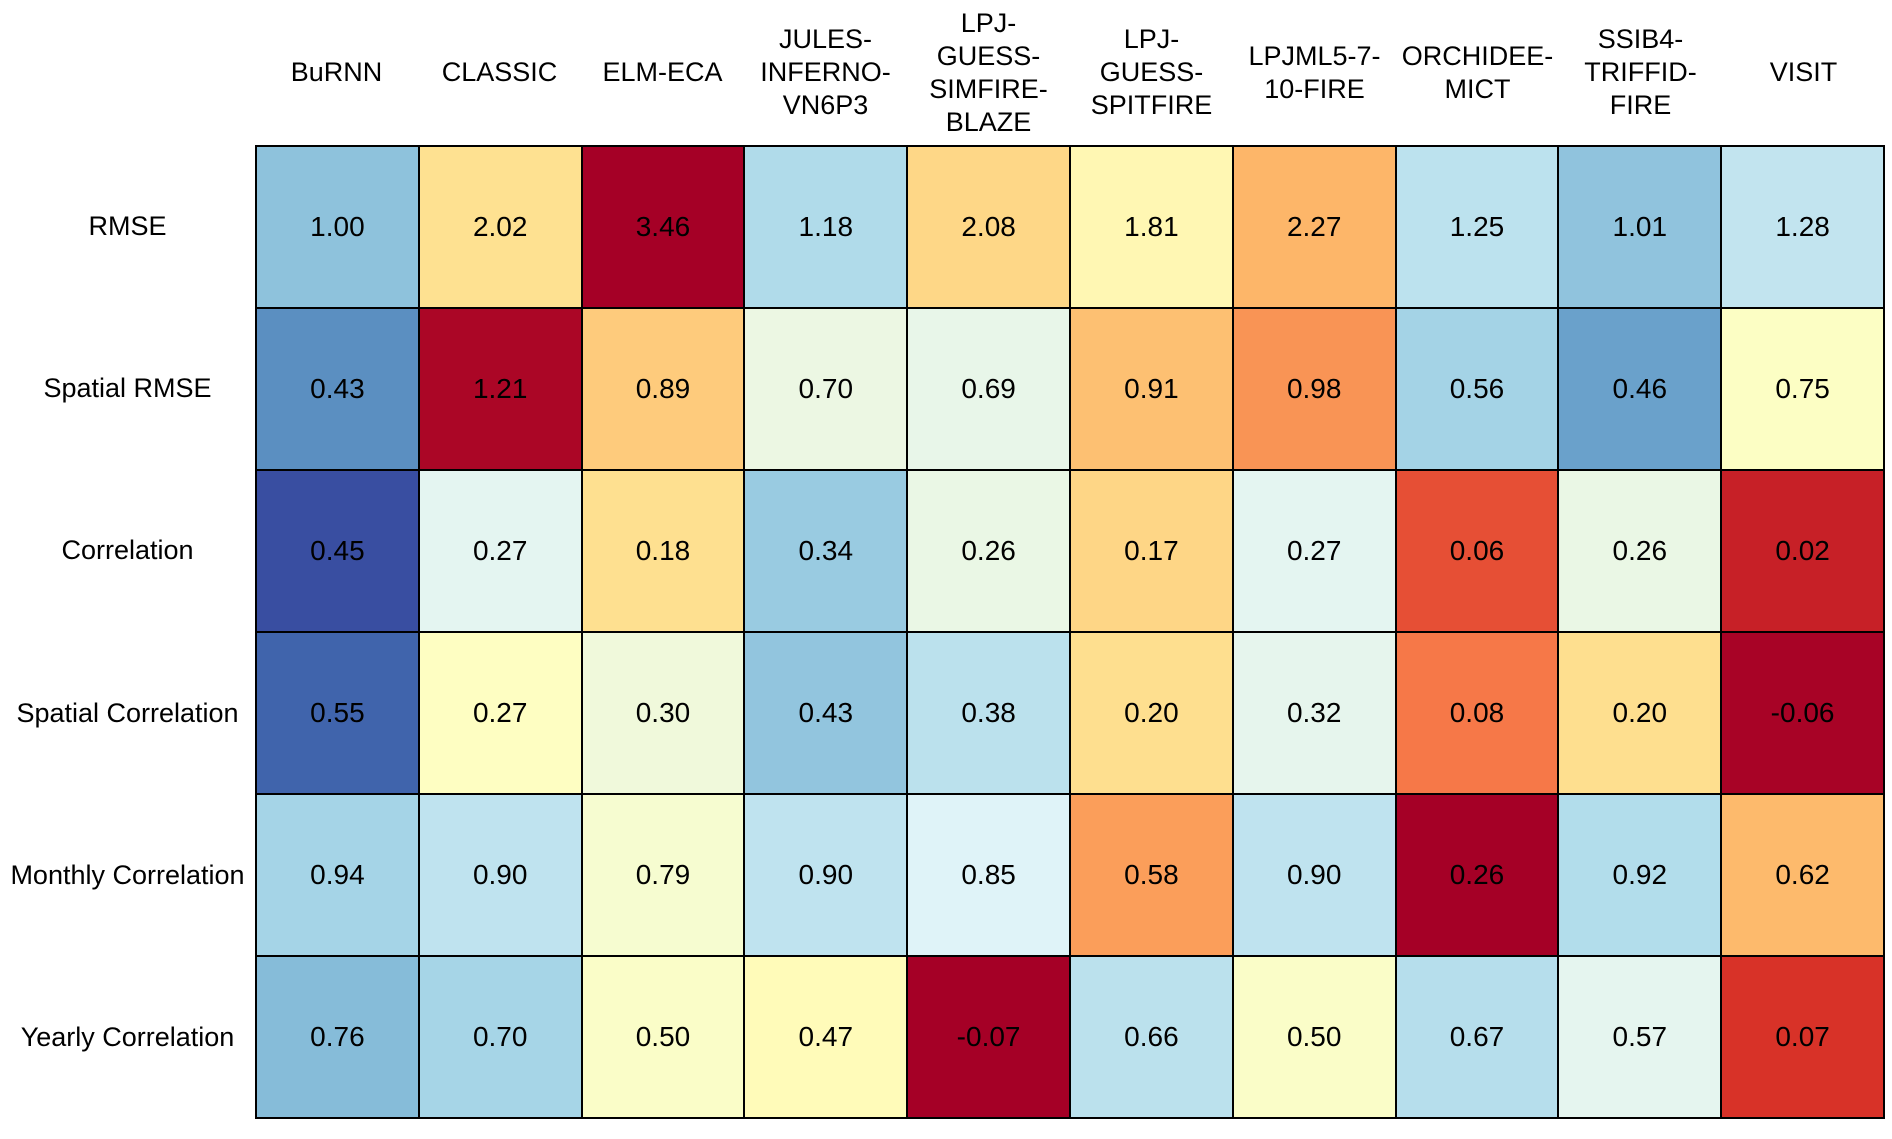  Describe the element at coordinates (1802, 389) in the screenshot. I see `heatmap-cell: 0.75` at that location.